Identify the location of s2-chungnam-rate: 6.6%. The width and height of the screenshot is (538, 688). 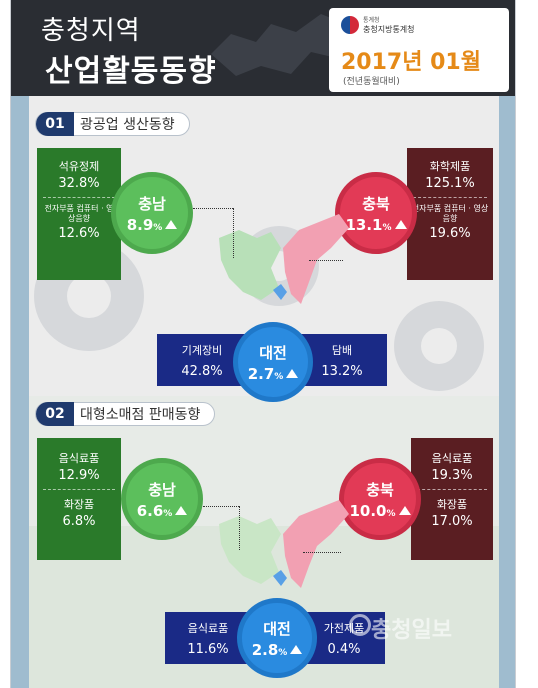
(162, 511).